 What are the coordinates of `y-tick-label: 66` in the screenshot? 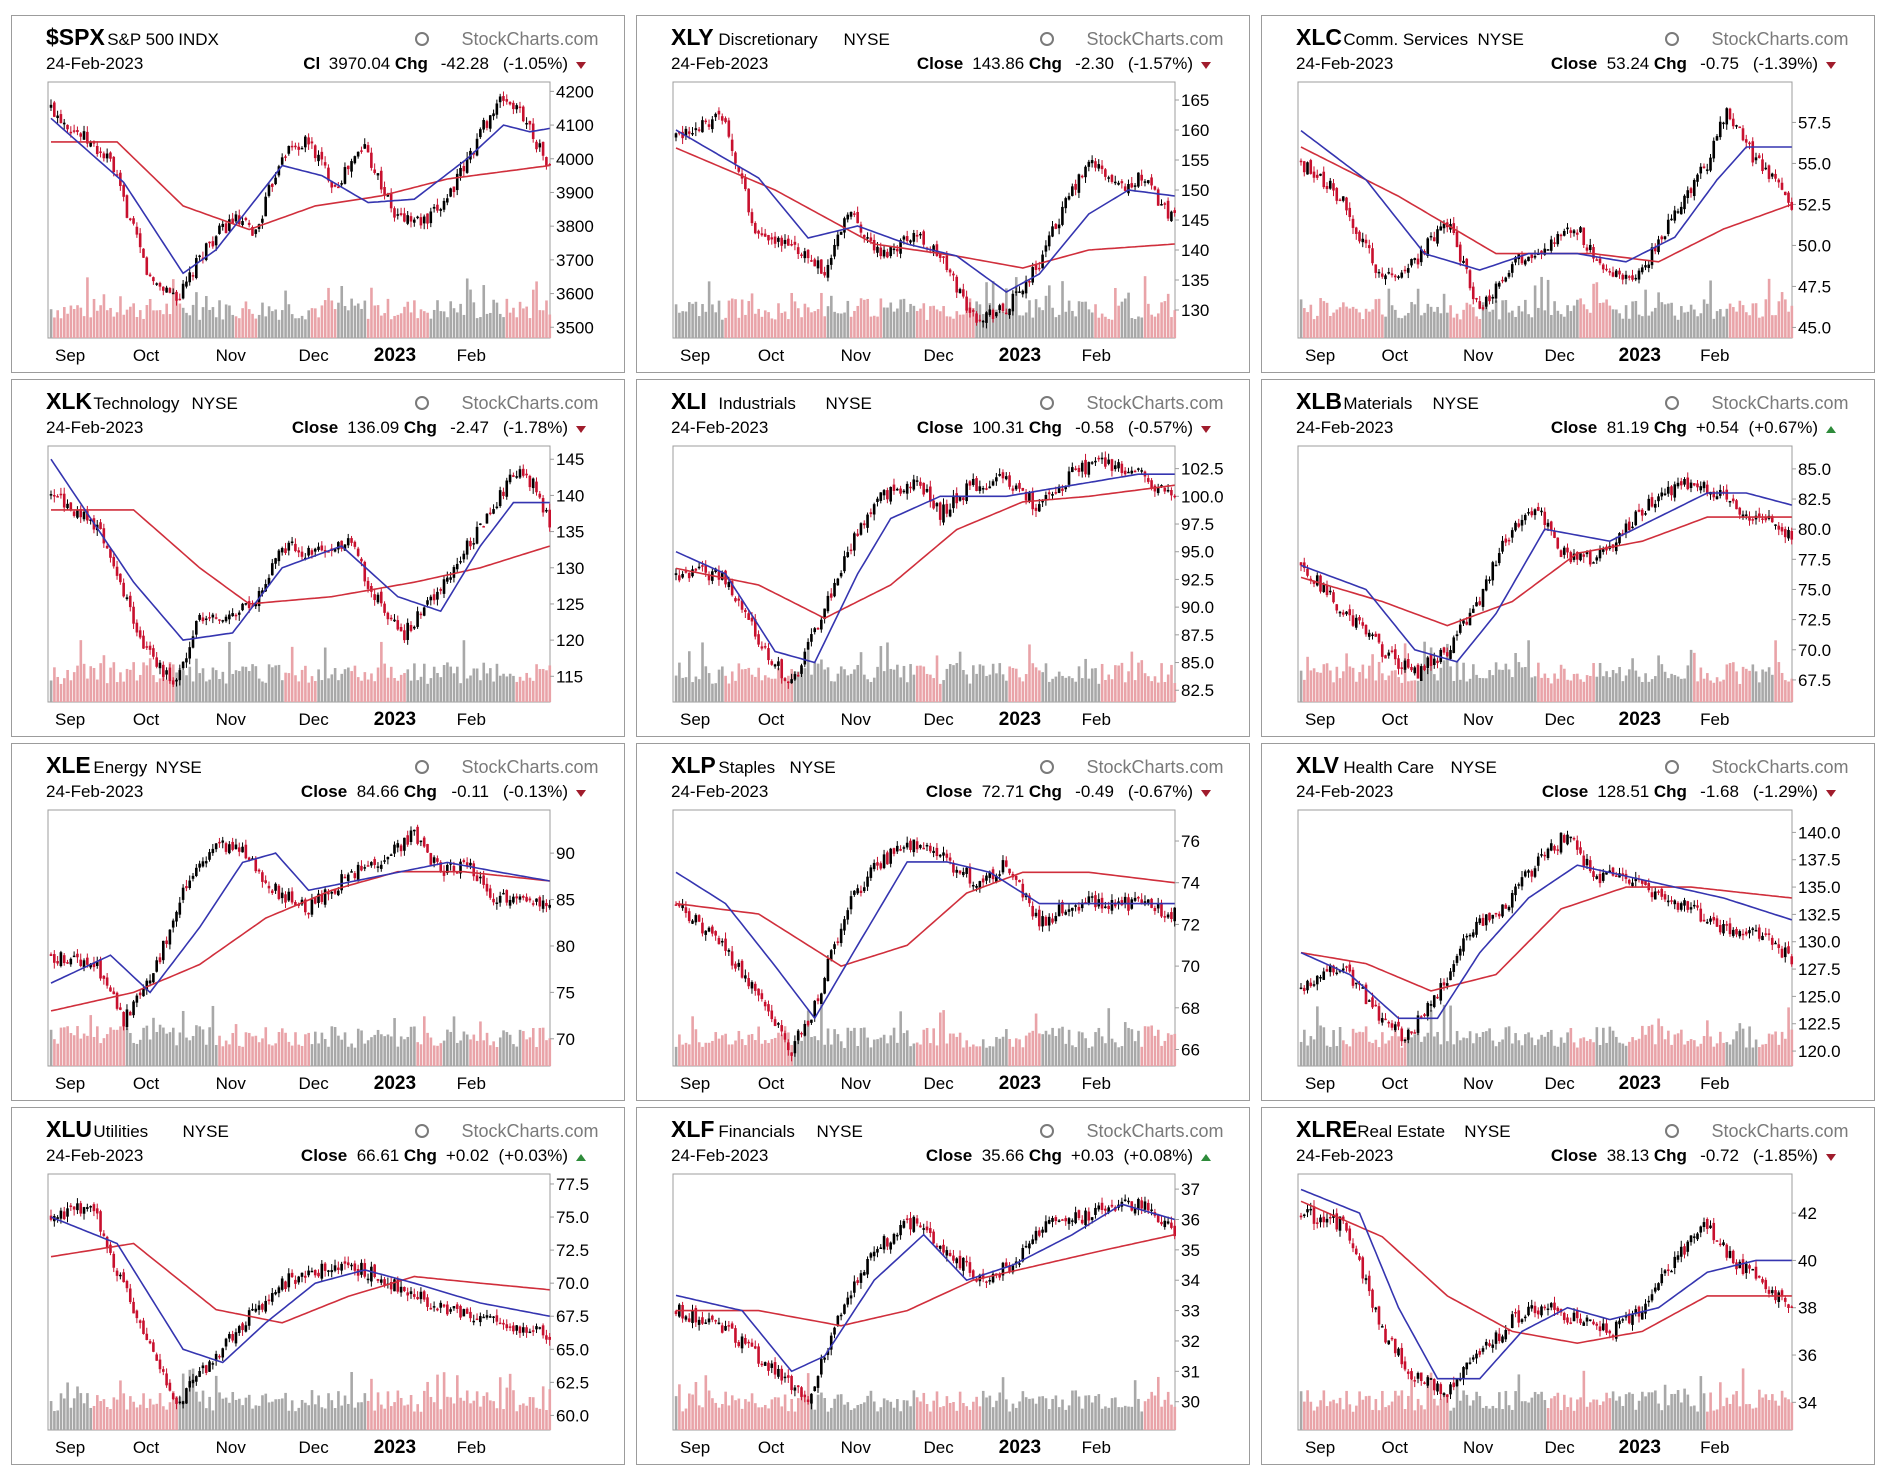 It's located at (1190, 1049).